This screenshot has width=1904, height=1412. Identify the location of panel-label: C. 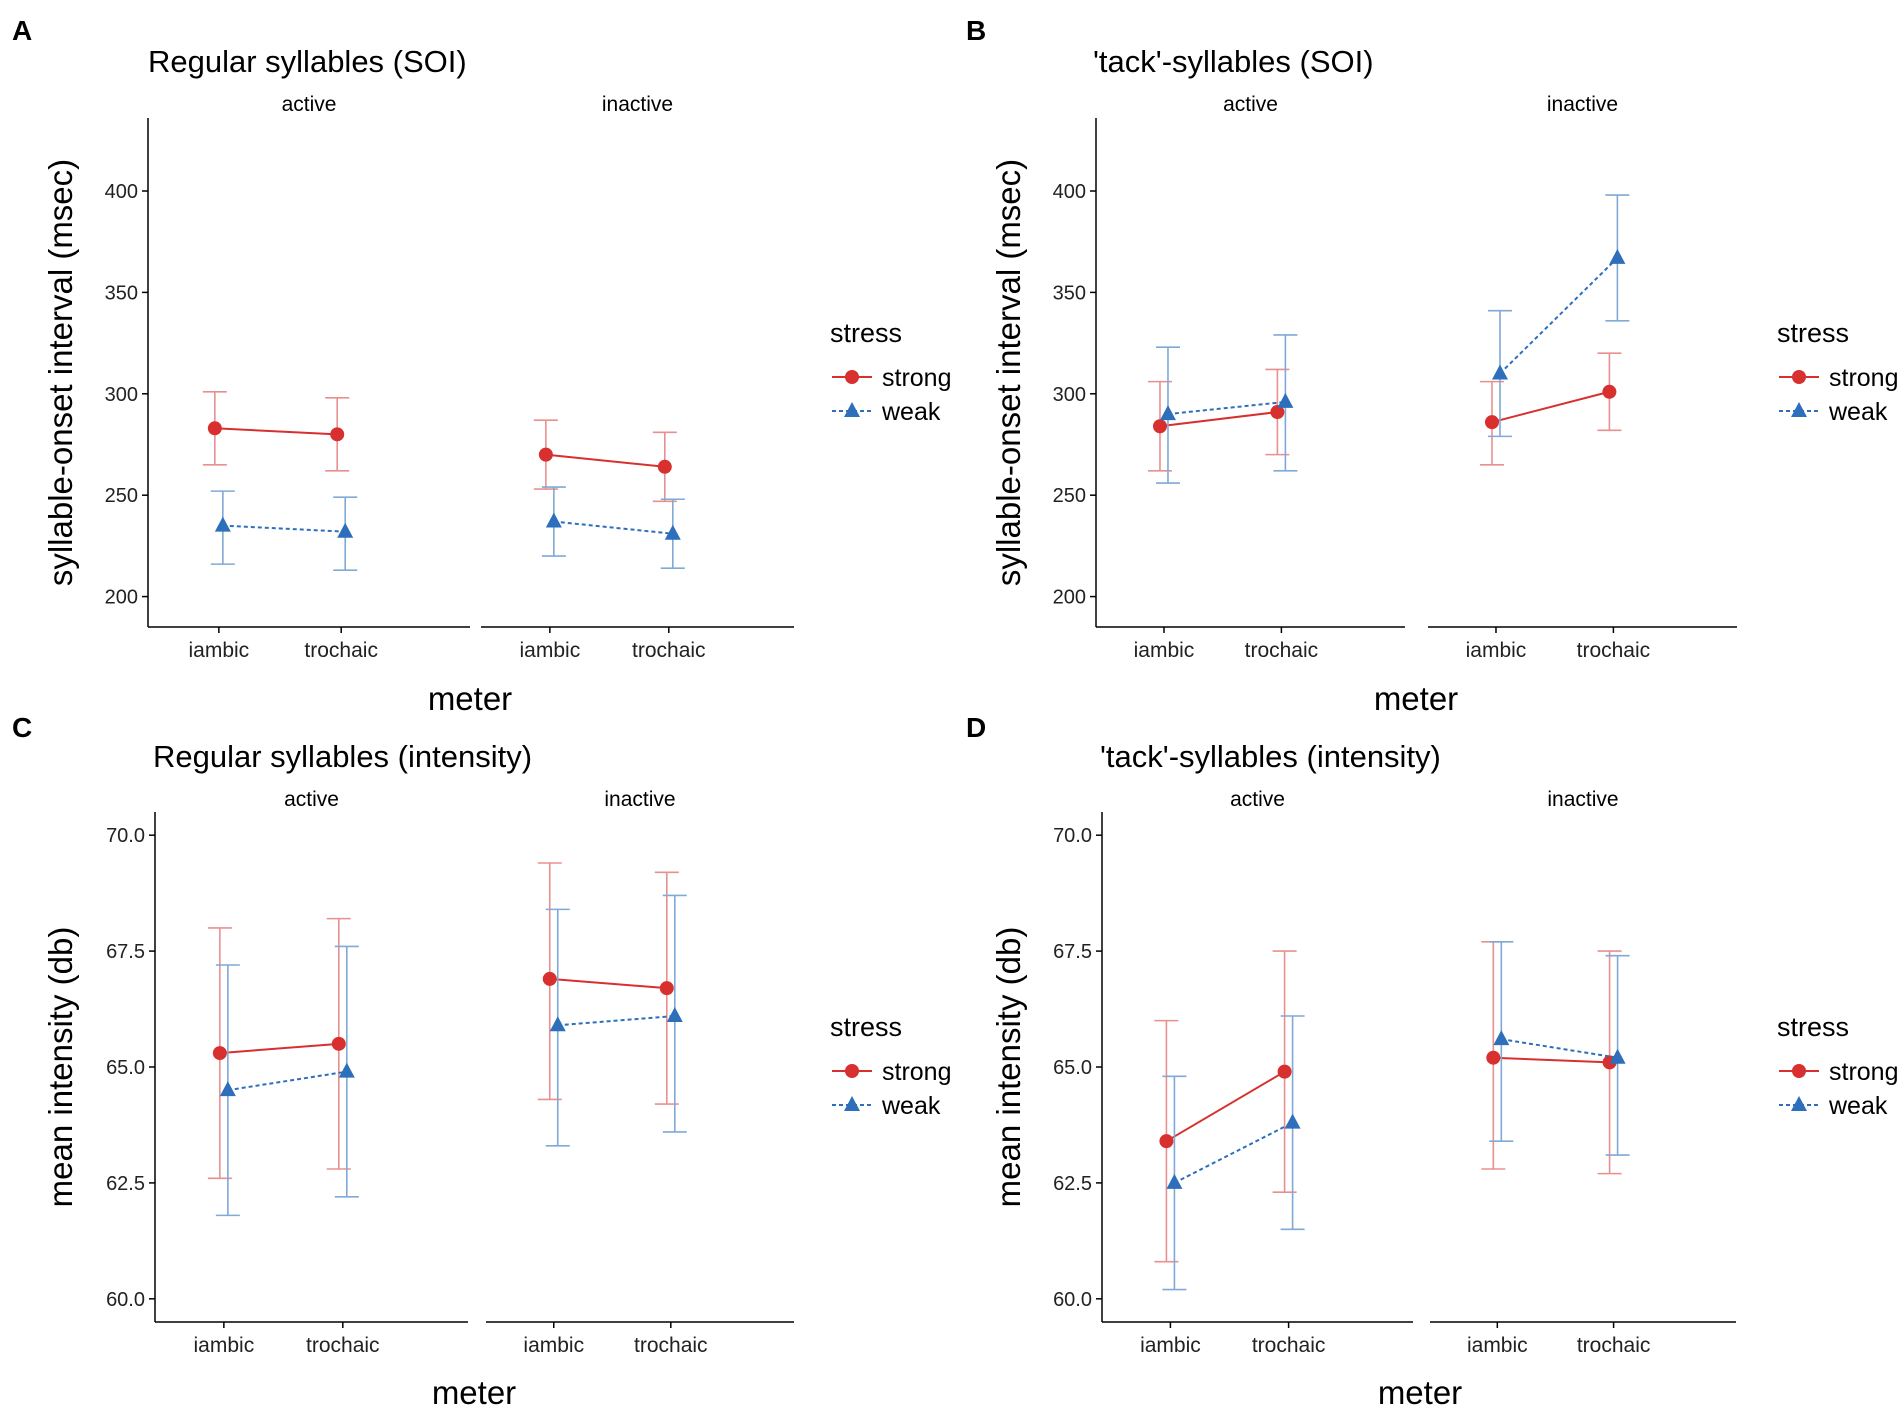
(22, 727).